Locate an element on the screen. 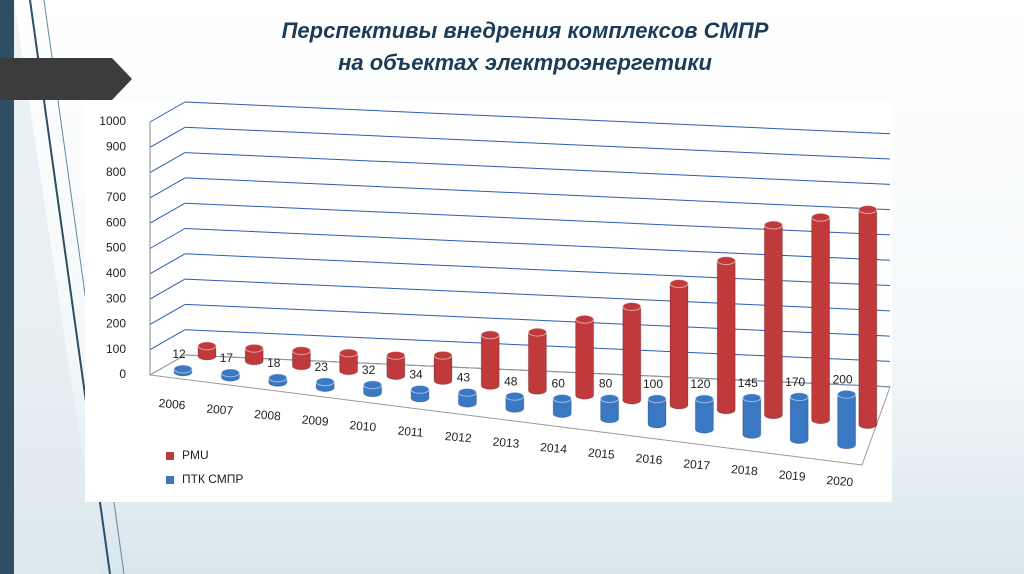 This screenshot has height=574, width=1024. x-tick-label: 2009 is located at coordinates (315, 421).